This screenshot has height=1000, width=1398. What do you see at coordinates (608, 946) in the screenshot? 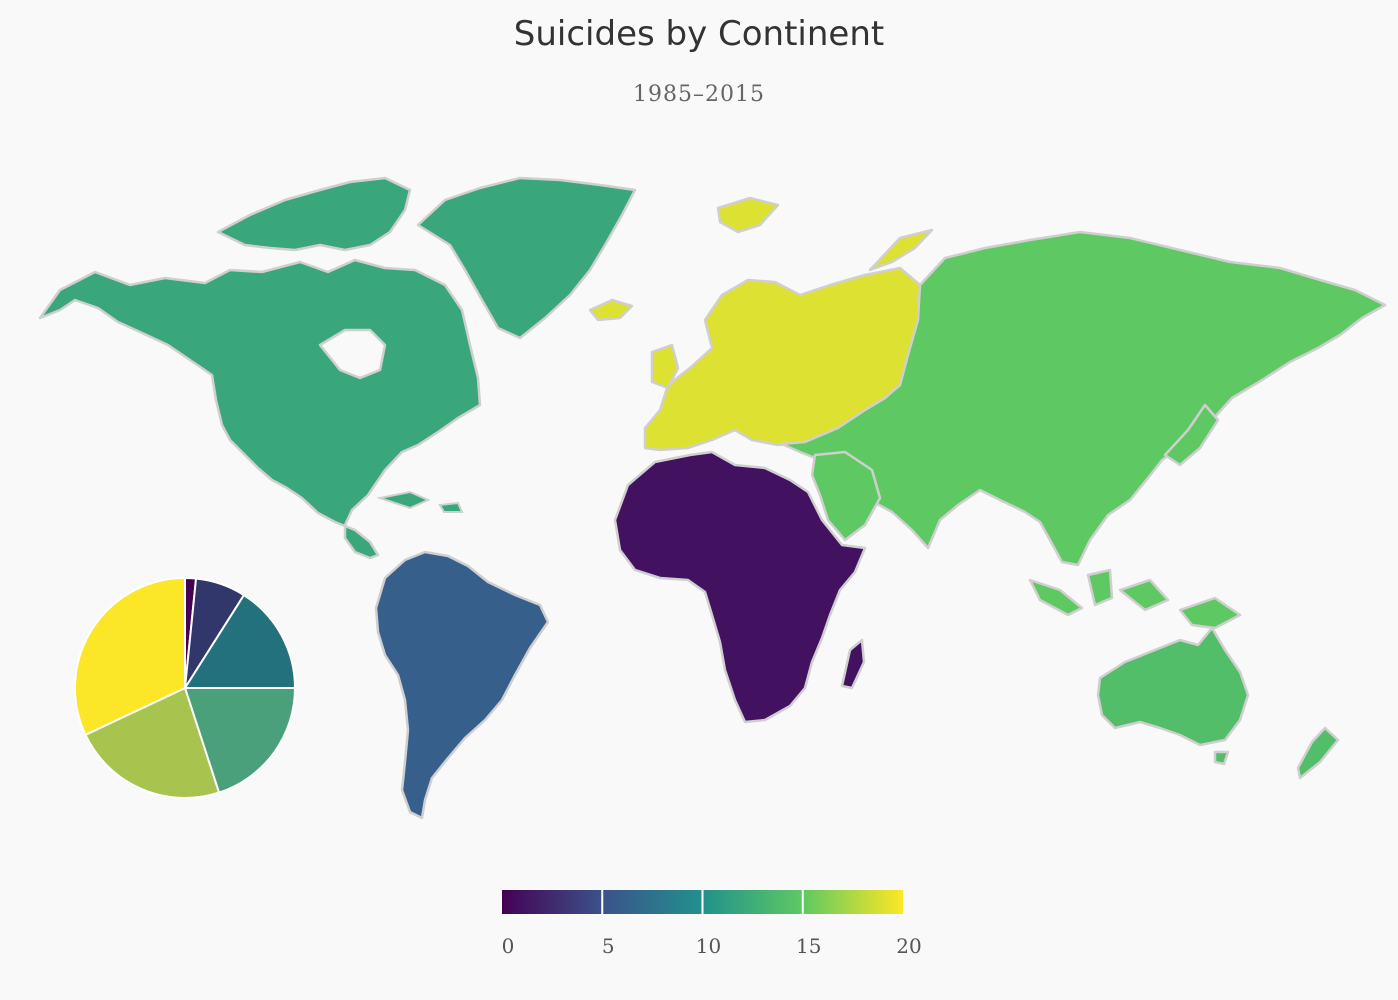
I see `legend-tick-label: 5` at bounding box center [608, 946].